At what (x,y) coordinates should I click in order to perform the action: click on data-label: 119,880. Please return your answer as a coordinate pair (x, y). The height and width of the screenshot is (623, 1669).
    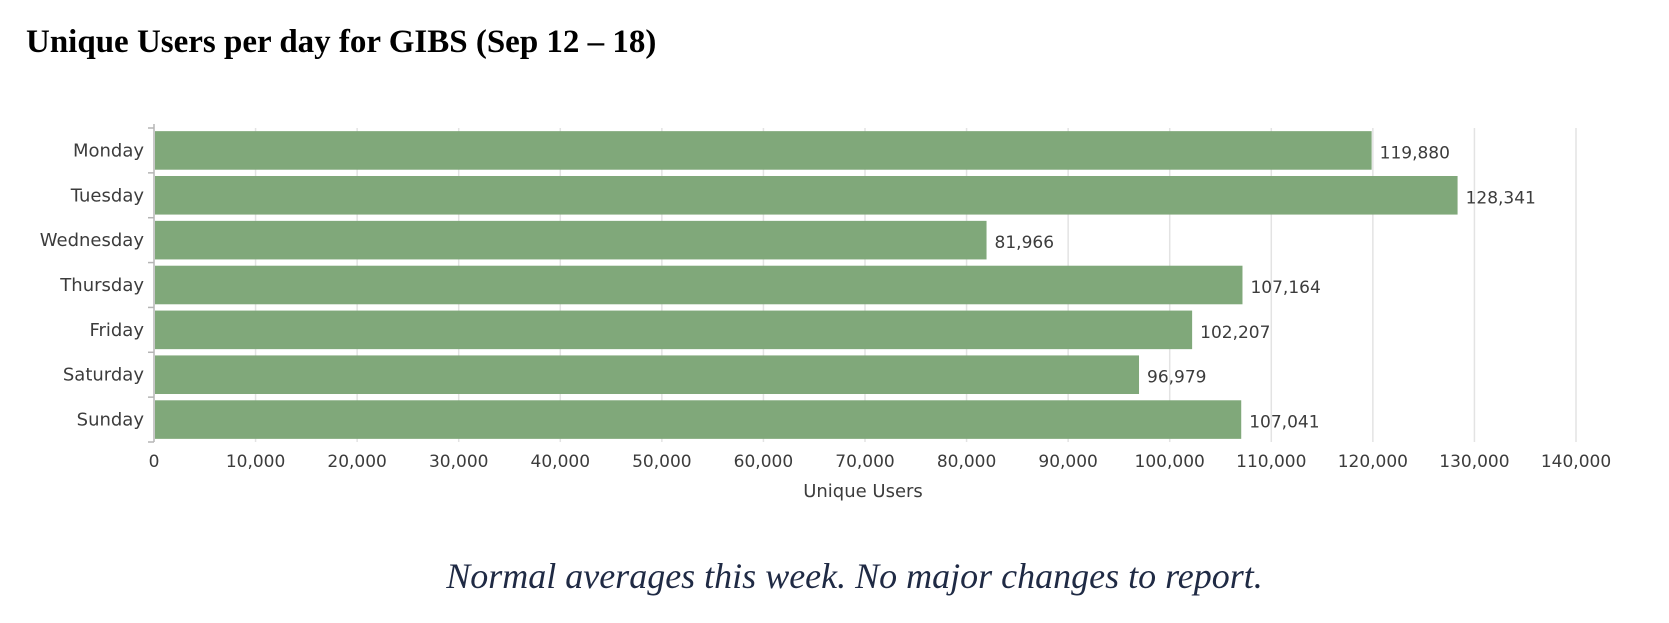
    Looking at the image, I should click on (1415, 153).